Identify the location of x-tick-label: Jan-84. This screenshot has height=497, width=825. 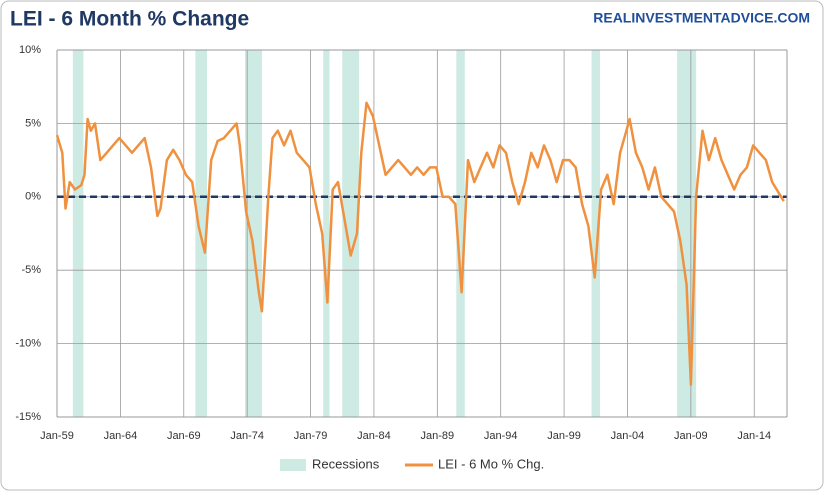
(374, 436).